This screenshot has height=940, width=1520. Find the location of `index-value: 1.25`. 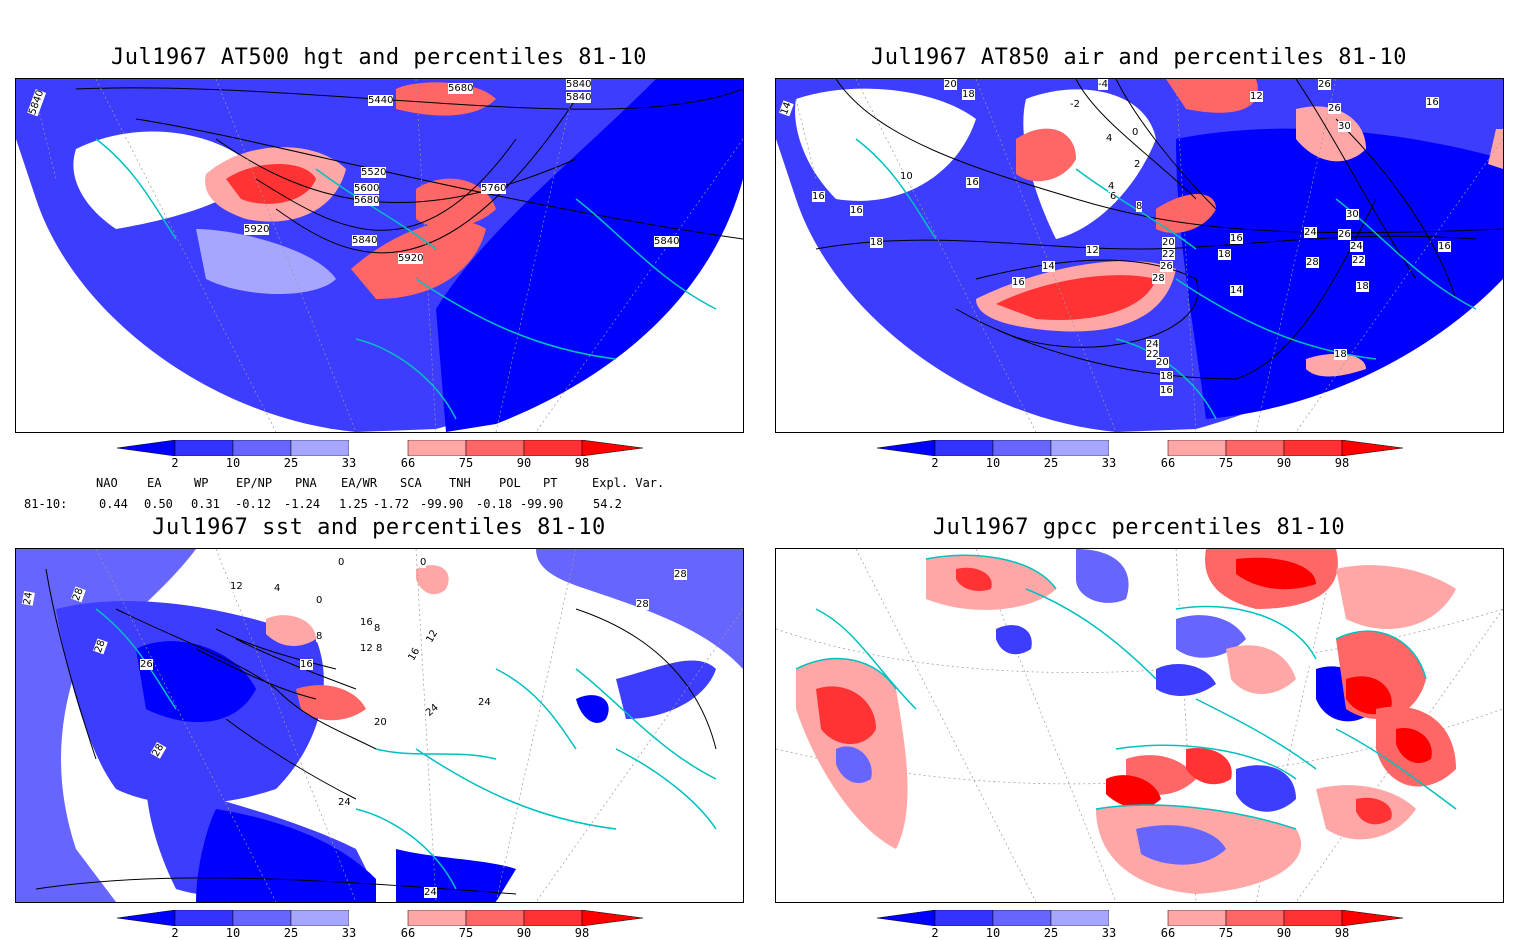

index-value: 1.25 is located at coordinates (353, 504).